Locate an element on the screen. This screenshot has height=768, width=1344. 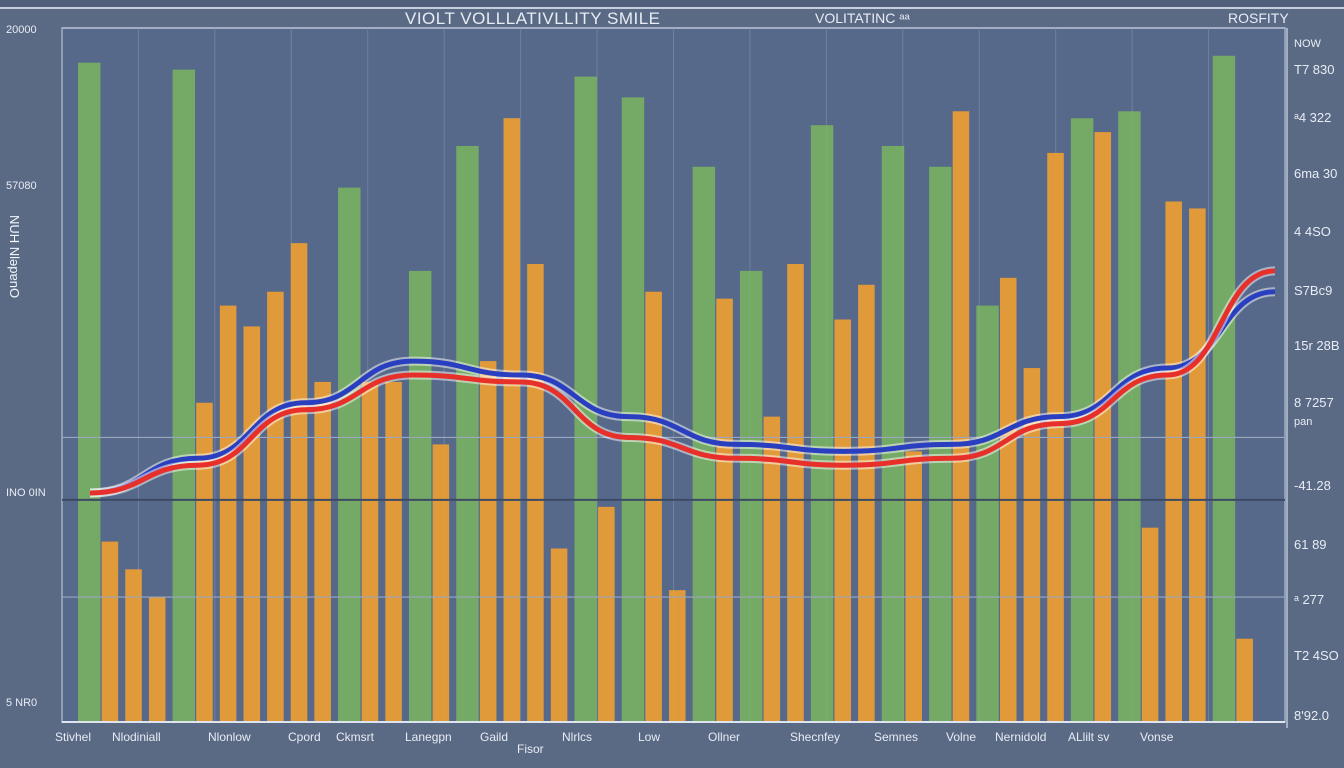
left-tick-label: 57080 is located at coordinates (21, 186).